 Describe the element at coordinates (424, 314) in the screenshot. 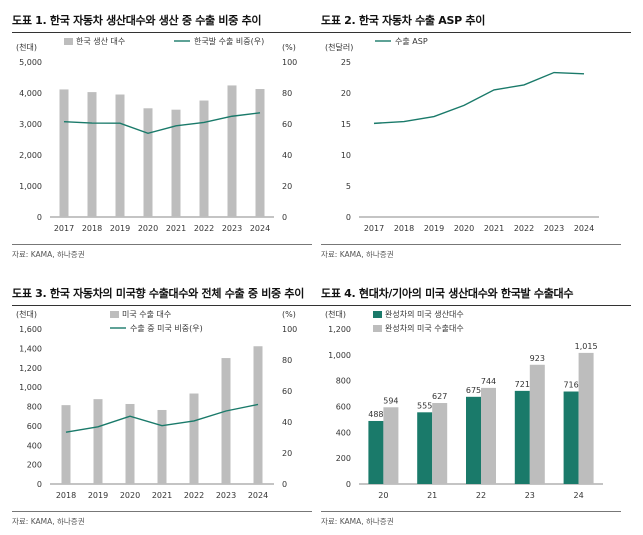

I see `legend-label: 완성차의 미국 생산대수` at that location.